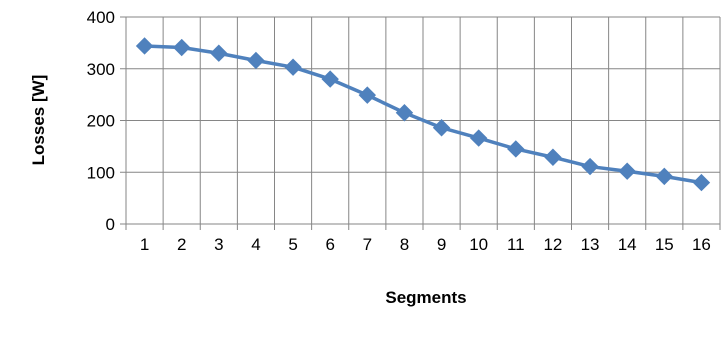 Image resolution: width=728 pixels, height=338 pixels. Describe the element at coordinates (292, 244) in the screenshot. I see `x-tick-label: 5` at that location.